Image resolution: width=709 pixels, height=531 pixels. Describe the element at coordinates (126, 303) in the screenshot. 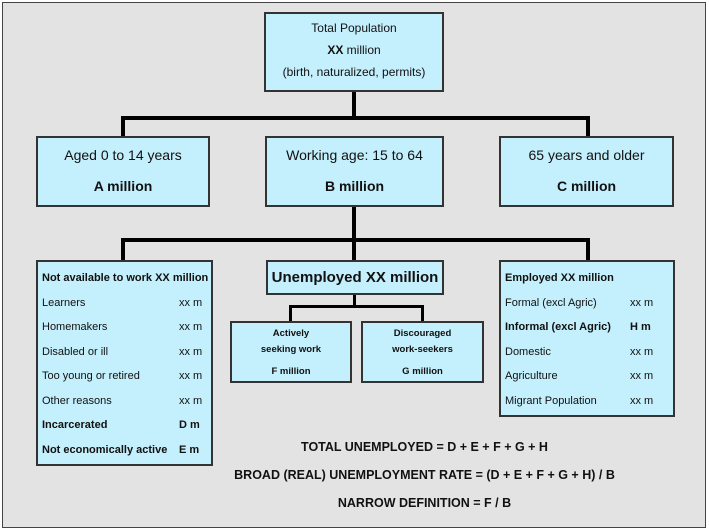

I see `list-item: Learners xx m` at that location.